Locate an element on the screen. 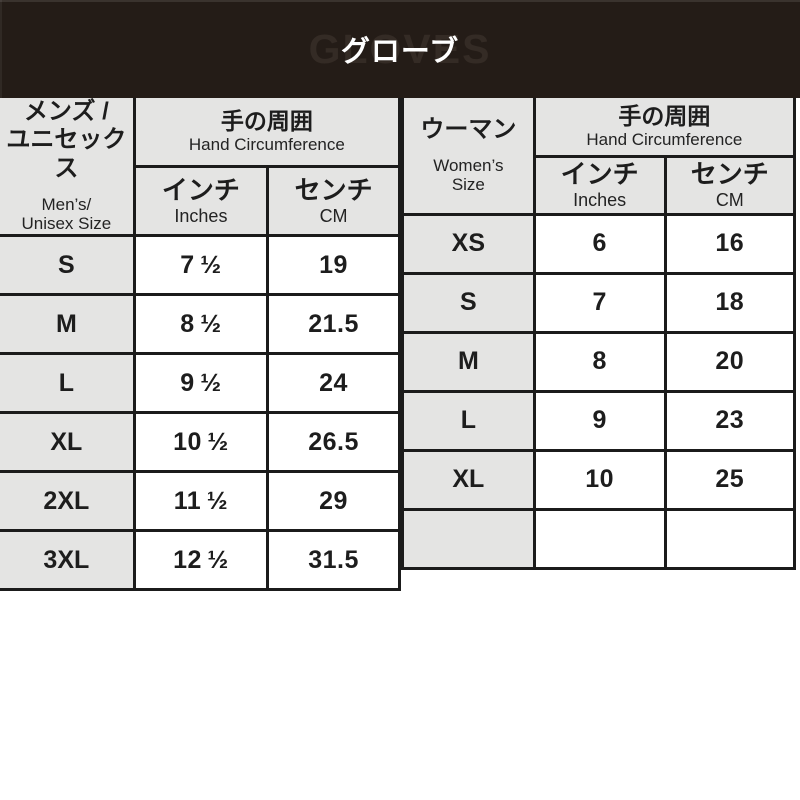  table-header-row: ウーマン Women’s Size 手の周囲 Hand Ci is located at coordinates (599, 157).